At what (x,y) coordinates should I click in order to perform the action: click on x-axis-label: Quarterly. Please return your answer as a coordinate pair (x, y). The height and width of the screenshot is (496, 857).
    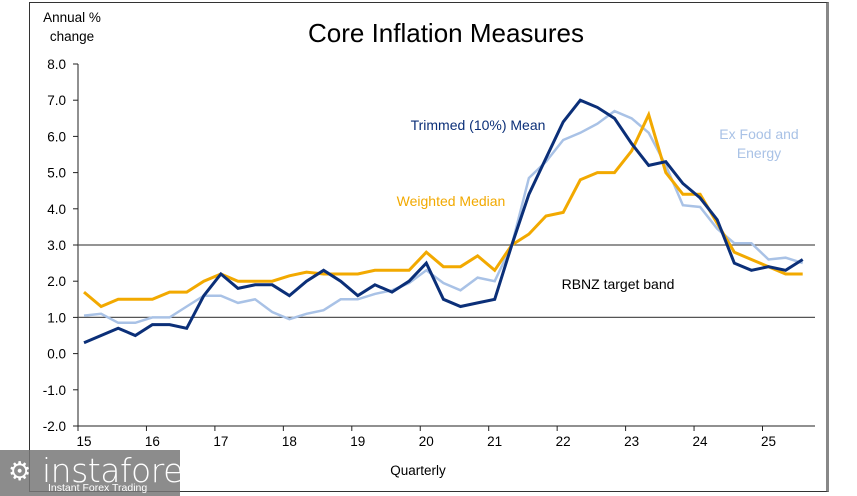
    Looking at the image, I should click on (418, 470).